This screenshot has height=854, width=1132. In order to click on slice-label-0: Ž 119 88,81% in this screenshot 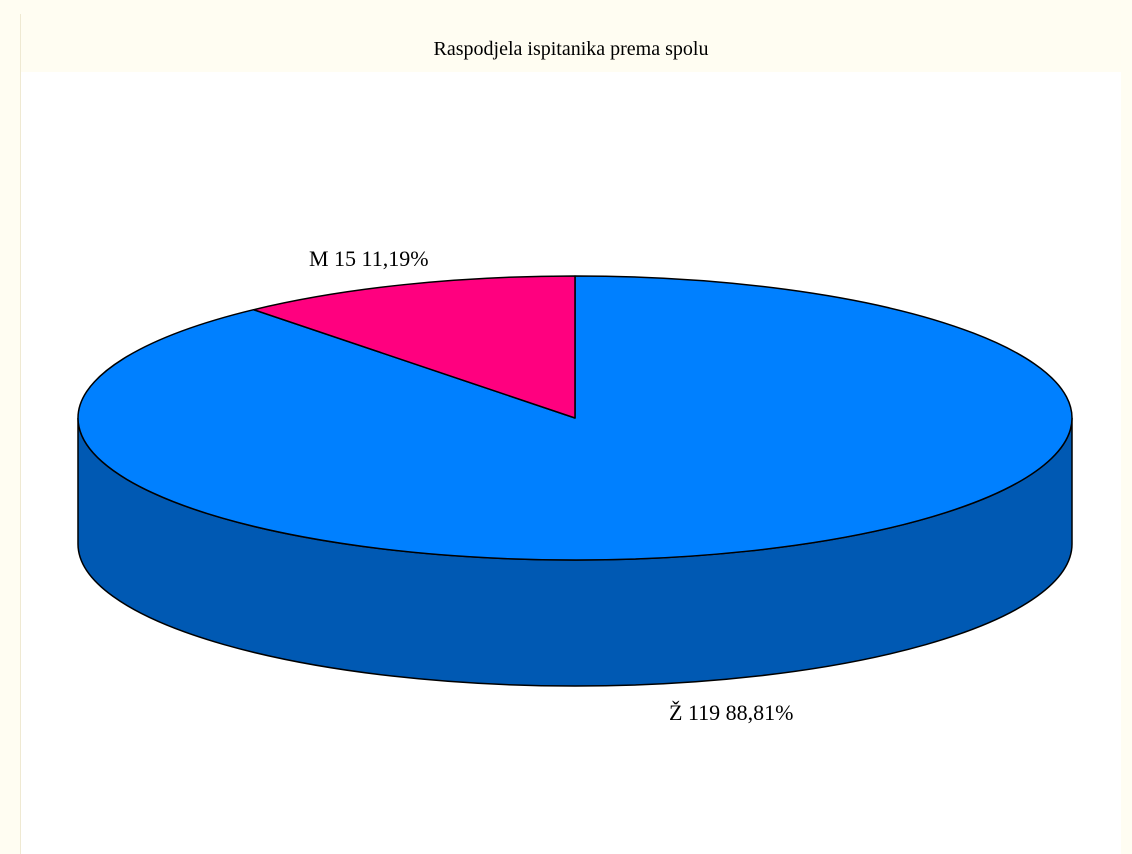, I will do `click(731, 712)`.